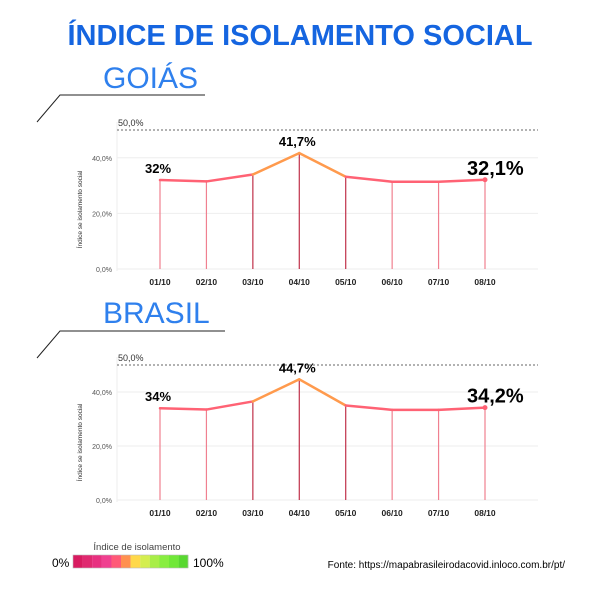 The width and height of the screenshot is (601, 597). I want to click on data-label: 32%, so click(158, 168).